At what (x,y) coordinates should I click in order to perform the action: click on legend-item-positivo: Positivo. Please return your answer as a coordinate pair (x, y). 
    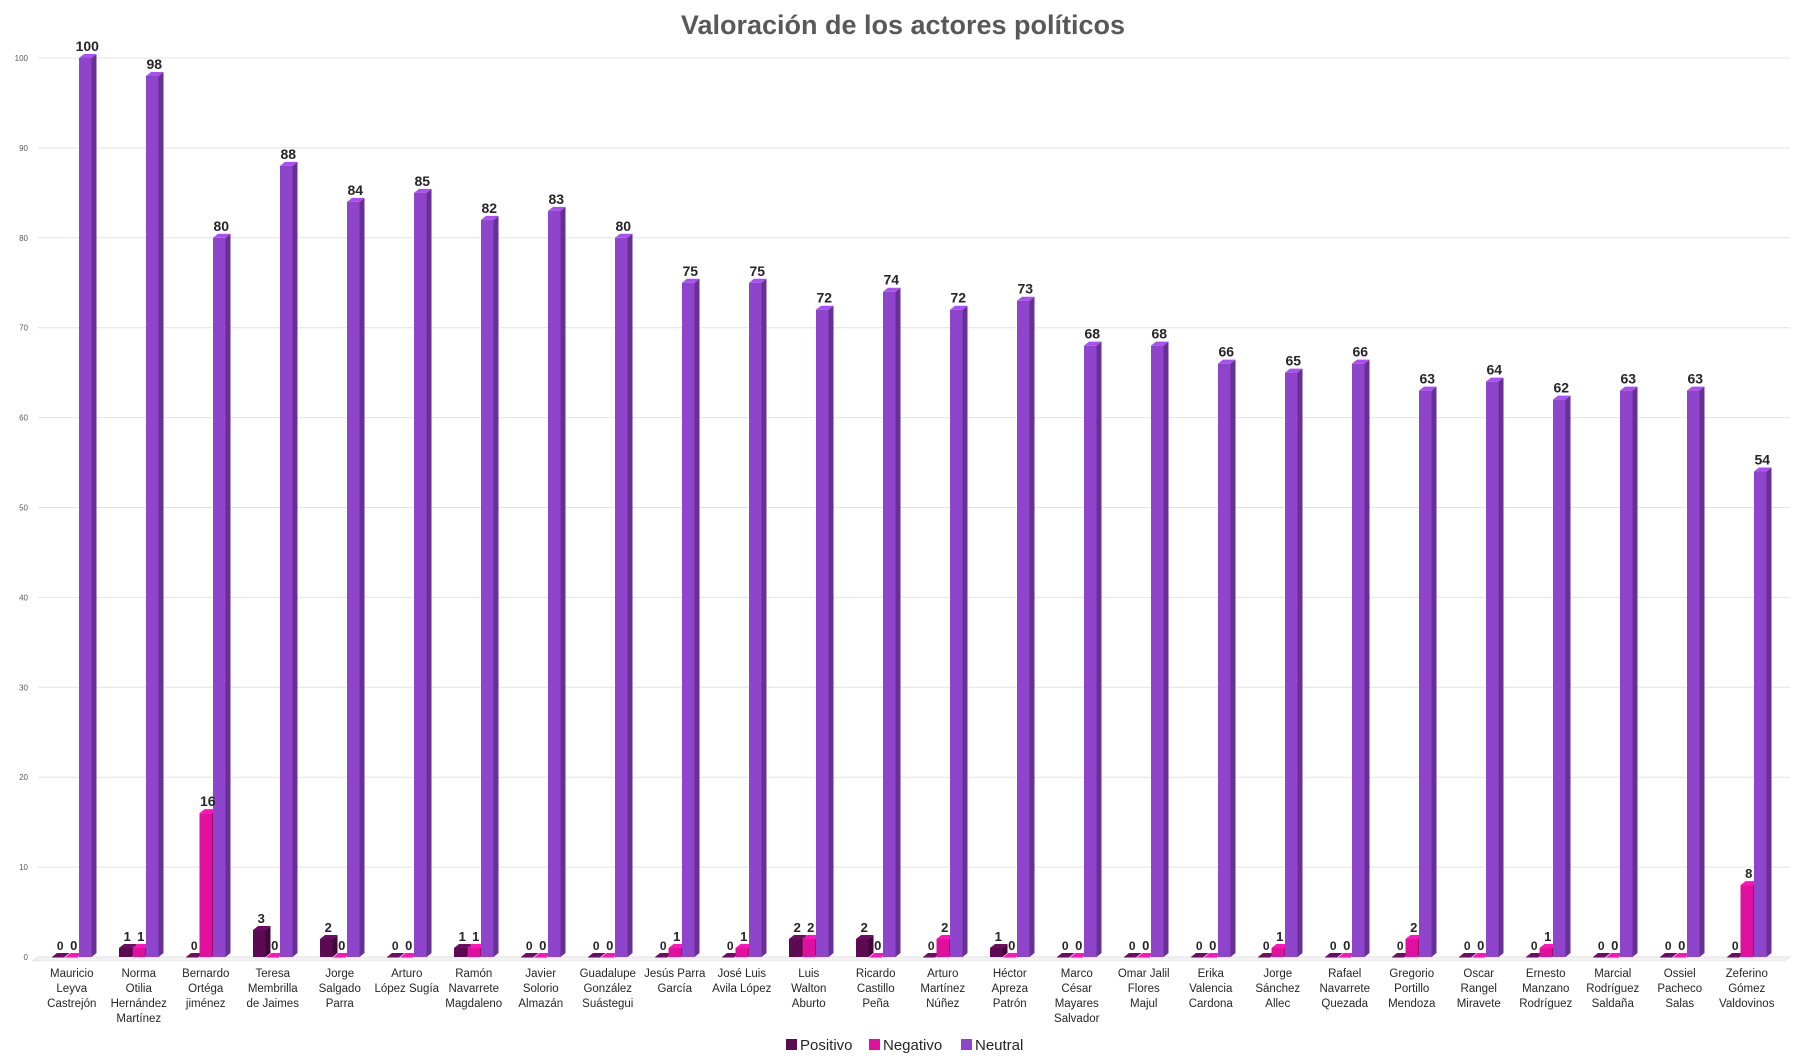
    Looking at the image, I should click on (819, 1045).